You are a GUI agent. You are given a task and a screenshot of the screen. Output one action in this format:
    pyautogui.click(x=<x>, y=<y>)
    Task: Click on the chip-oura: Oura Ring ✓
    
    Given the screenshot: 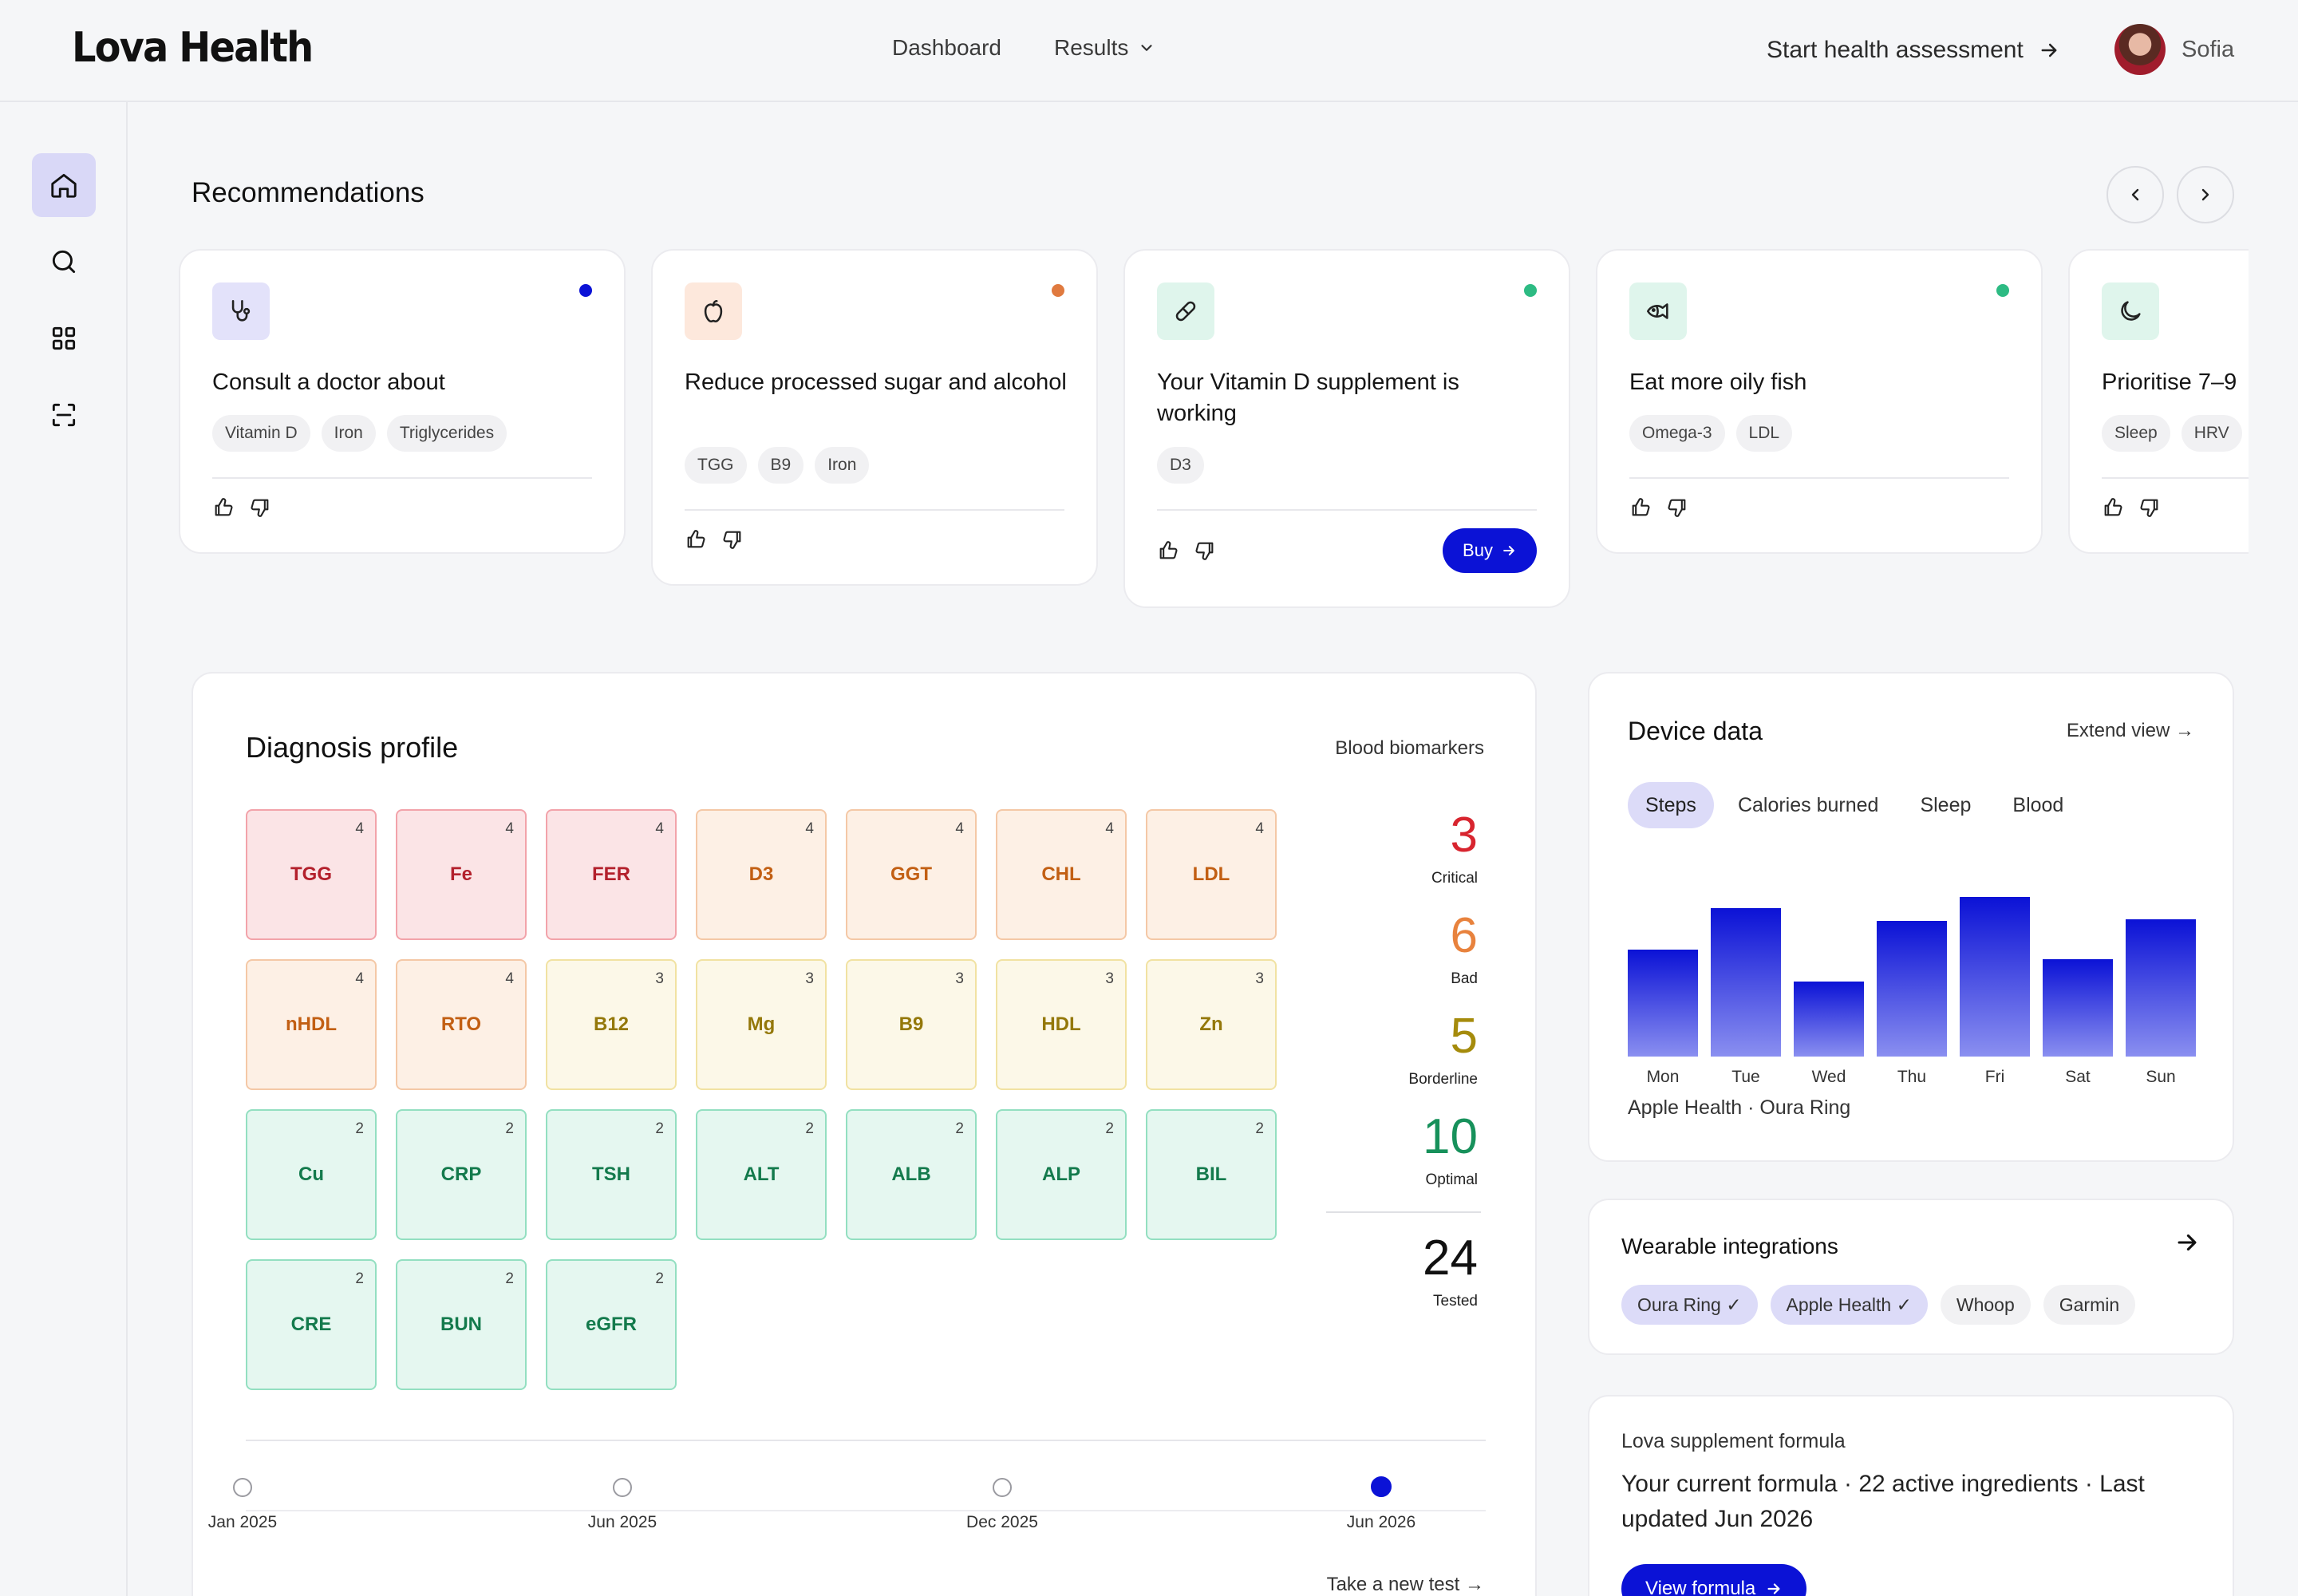 What is the action you would take?
    pyautogui.click(x=1690, y=1305)
    